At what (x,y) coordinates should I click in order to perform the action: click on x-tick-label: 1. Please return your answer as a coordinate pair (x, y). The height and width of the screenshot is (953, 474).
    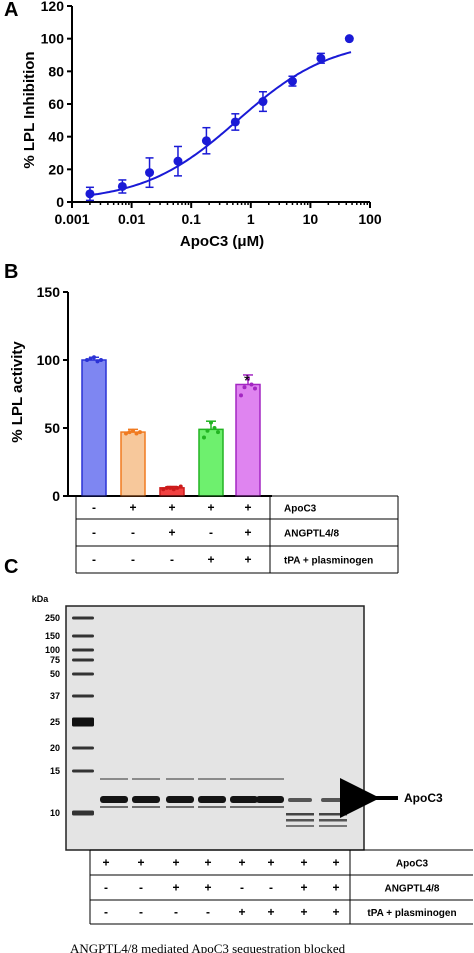
    Looking at the image, I should click on (251, 219).